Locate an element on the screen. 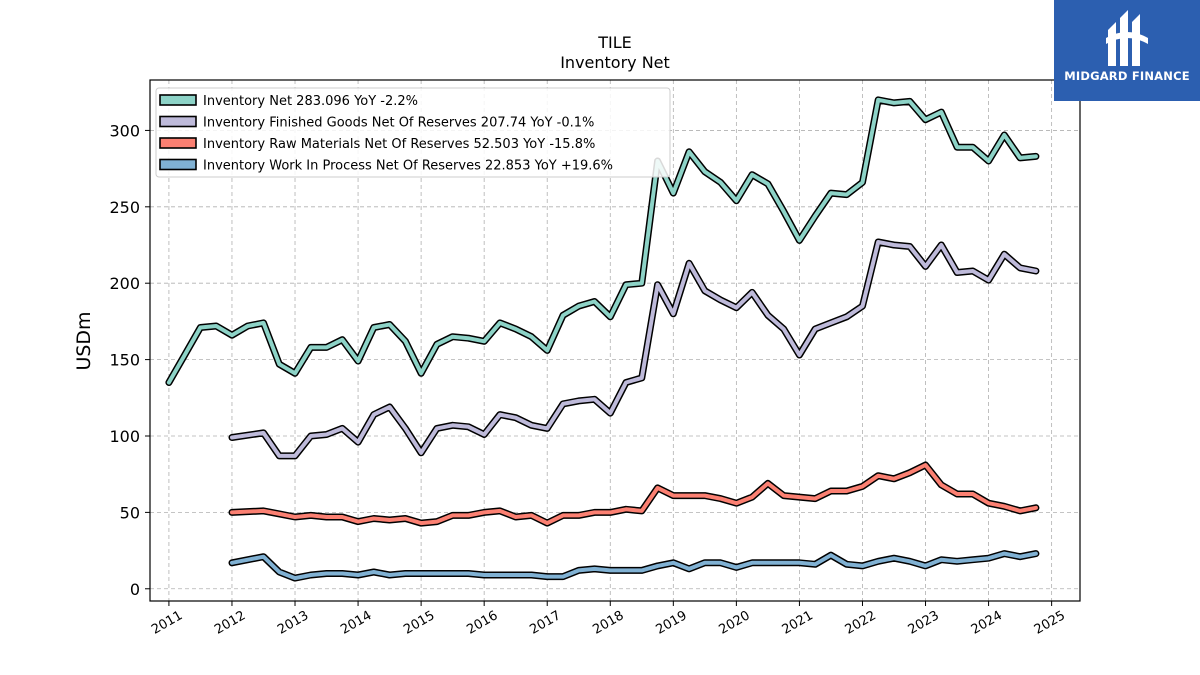  logo-mark-icon is located at coordinates (1127, 38).